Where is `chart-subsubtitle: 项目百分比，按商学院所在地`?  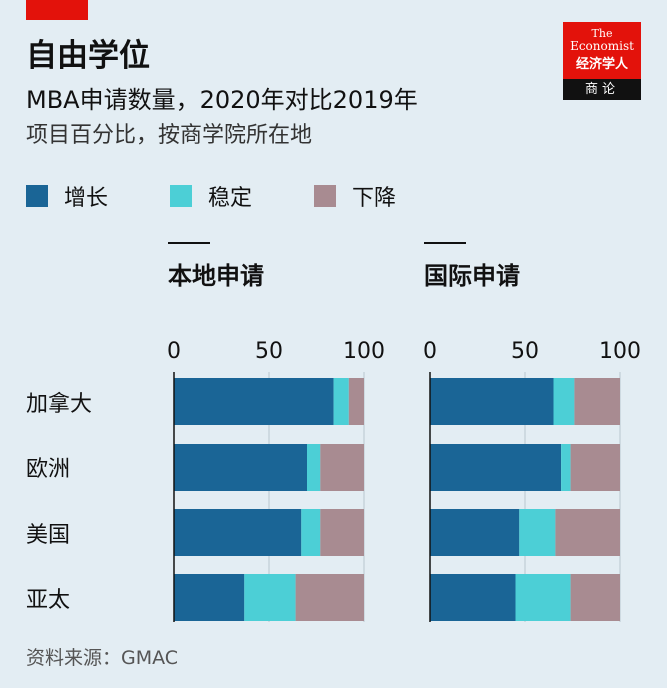
chart-subsubtitle: 项目百分比，按商学院所在地 is located at coordinates (169, 135).